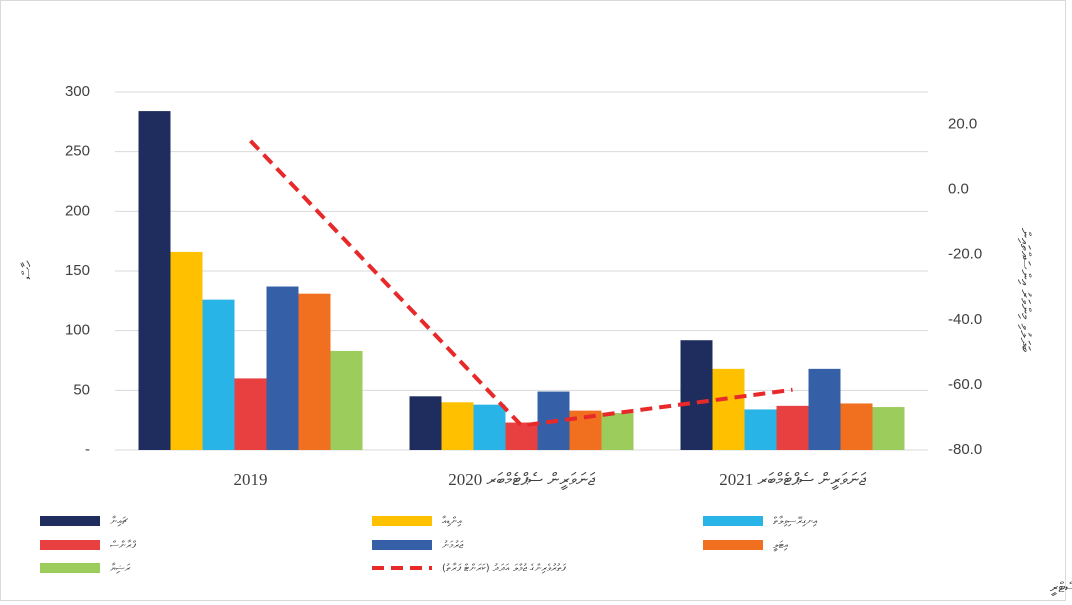 The width and height of the screenshot is (1072, 605). Describe the element at coordinates (77, 210) in the screenshot. I see `y-tick-label: 200` at that location.